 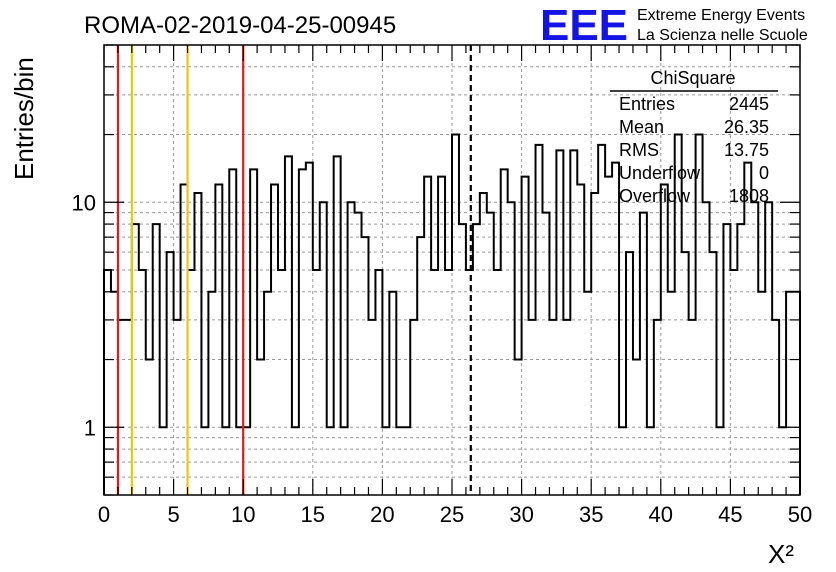 I want to click on stats-label: Entries, so click(x=647, y=104).